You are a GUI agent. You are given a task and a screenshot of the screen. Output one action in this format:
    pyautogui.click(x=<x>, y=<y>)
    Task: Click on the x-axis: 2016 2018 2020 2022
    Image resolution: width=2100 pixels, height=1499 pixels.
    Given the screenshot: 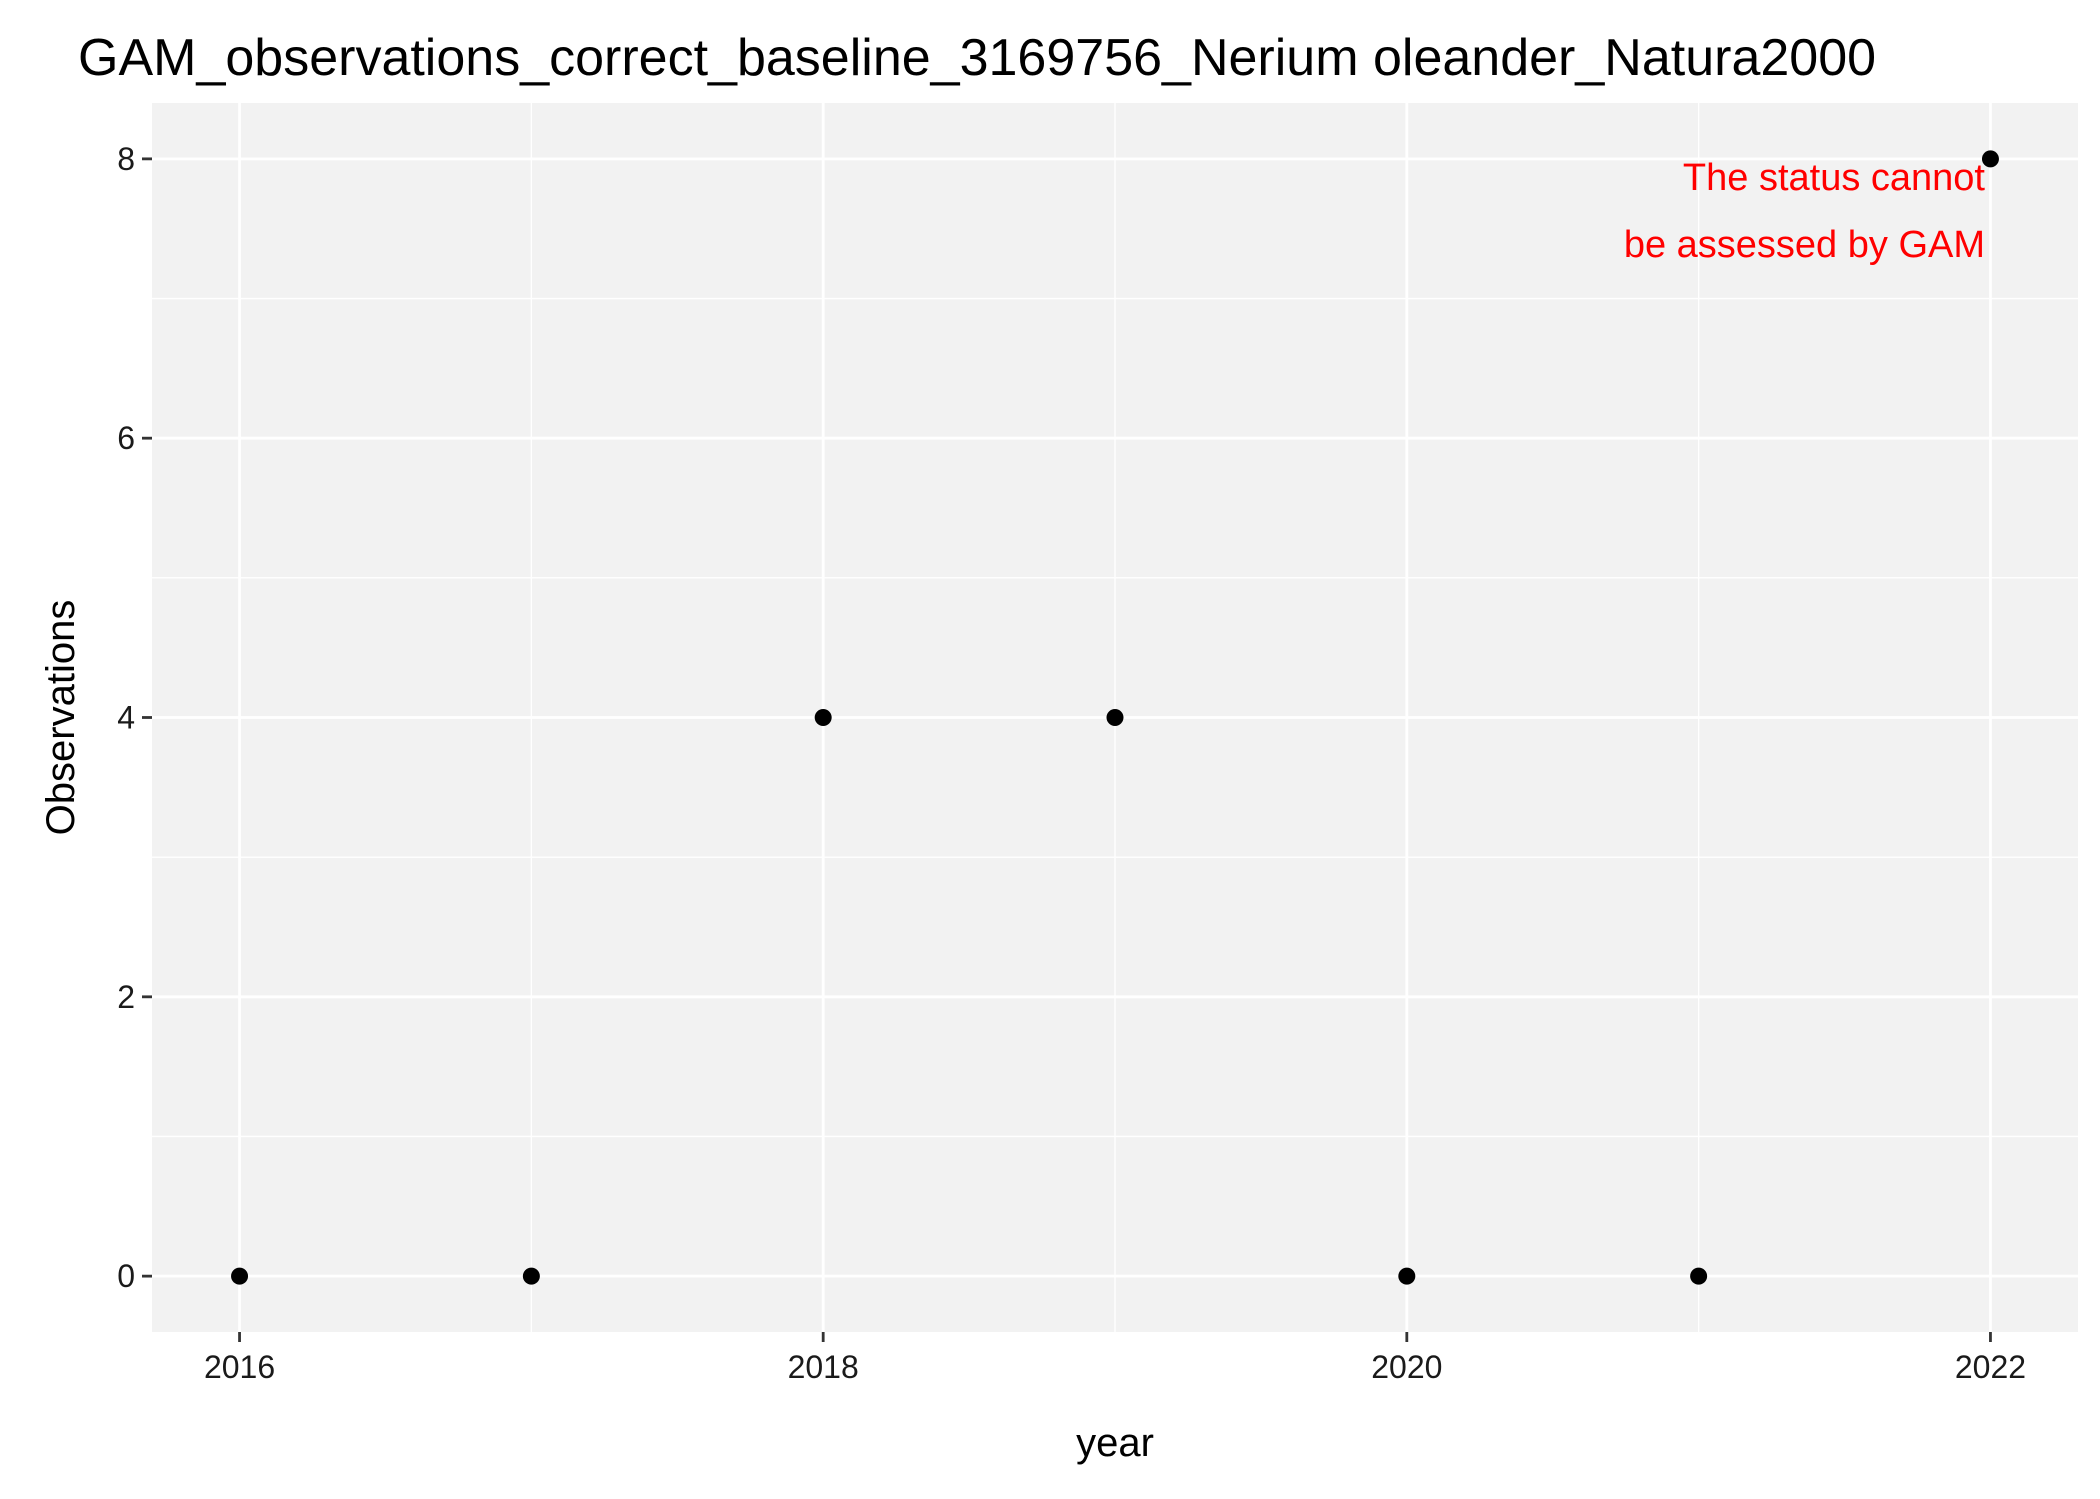 What is the action you would take?
    pyautogui.click(x=1115, y=1358)
    